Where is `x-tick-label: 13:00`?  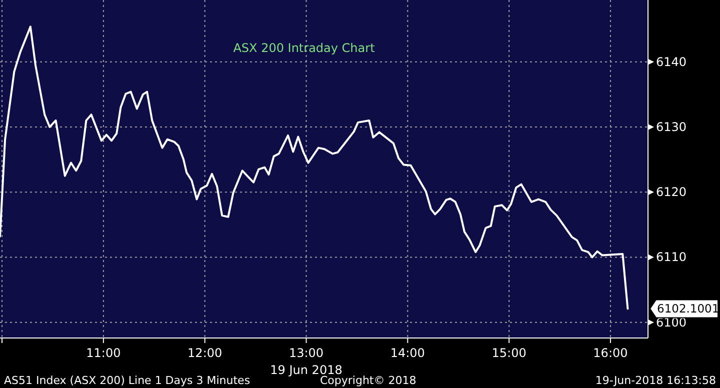
x-tick-label: 13:00 is located at coordinates (306, 353).